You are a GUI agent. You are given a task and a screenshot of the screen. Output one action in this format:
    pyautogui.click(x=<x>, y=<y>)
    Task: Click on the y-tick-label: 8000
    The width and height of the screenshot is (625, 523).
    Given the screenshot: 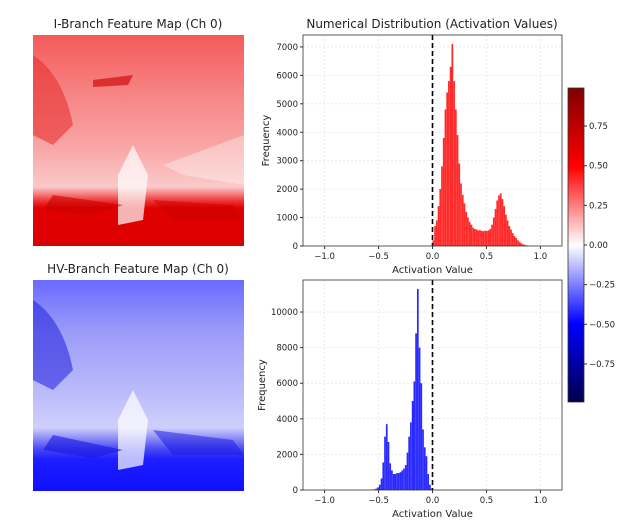 What is the action you would take?
    pyautogui.click(x=287, y=349)
    